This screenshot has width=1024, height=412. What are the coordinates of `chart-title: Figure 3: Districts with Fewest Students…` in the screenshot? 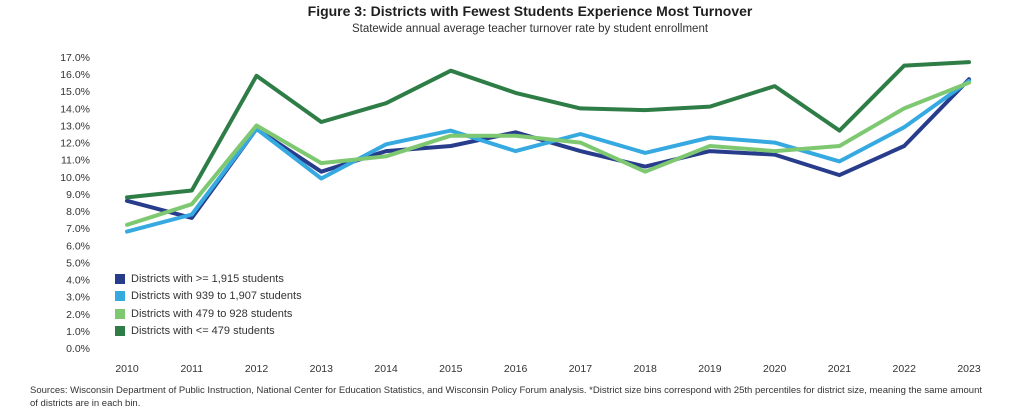 It's located at (530, 11).